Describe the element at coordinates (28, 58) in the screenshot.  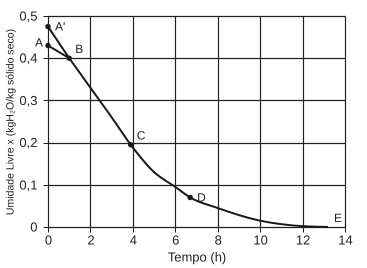
I see `y-tick-label: 0,4` at that location.